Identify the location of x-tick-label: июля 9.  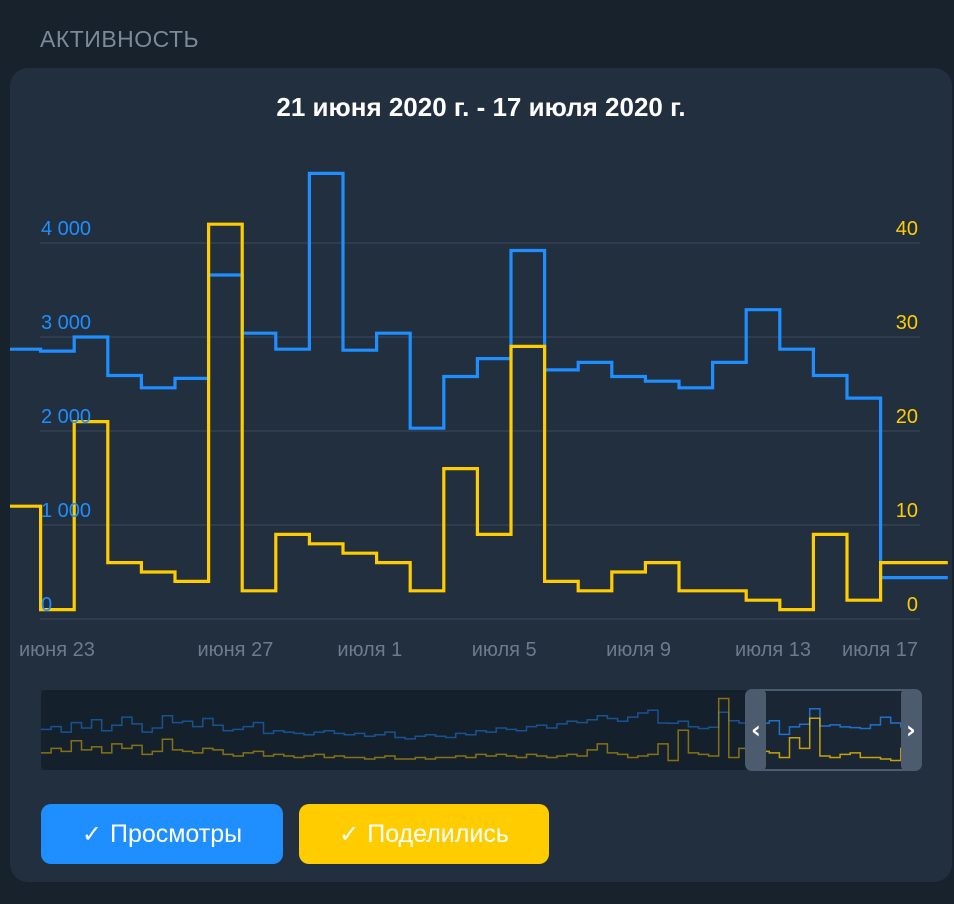
(638, 650).